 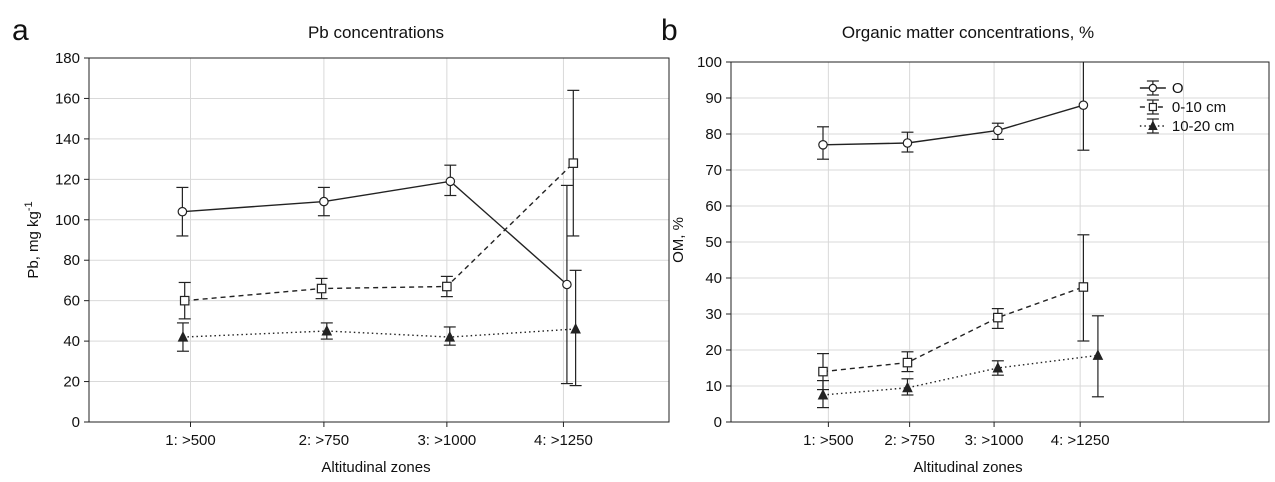 What do you see at coordinates (713, 314) in the screenshot?
I see `y-tick-label-b-3: 30` at bounding box center [713, 314].